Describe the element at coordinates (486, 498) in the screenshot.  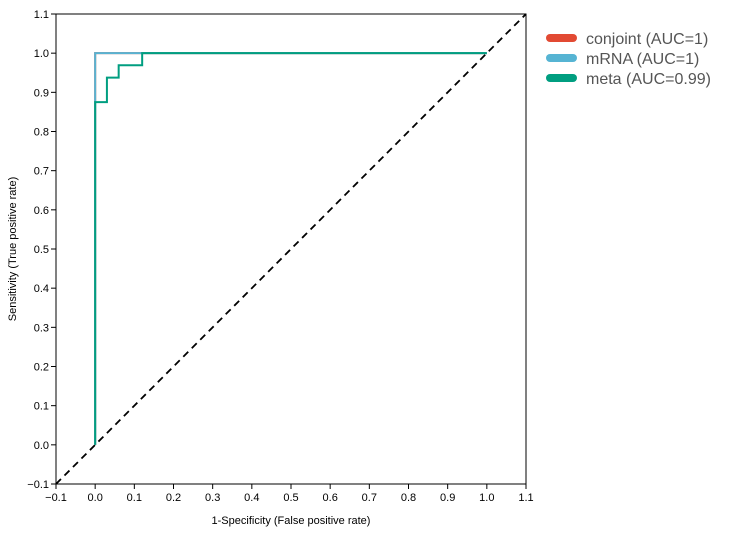
I see `x-tick-label: 1.0` at that location.